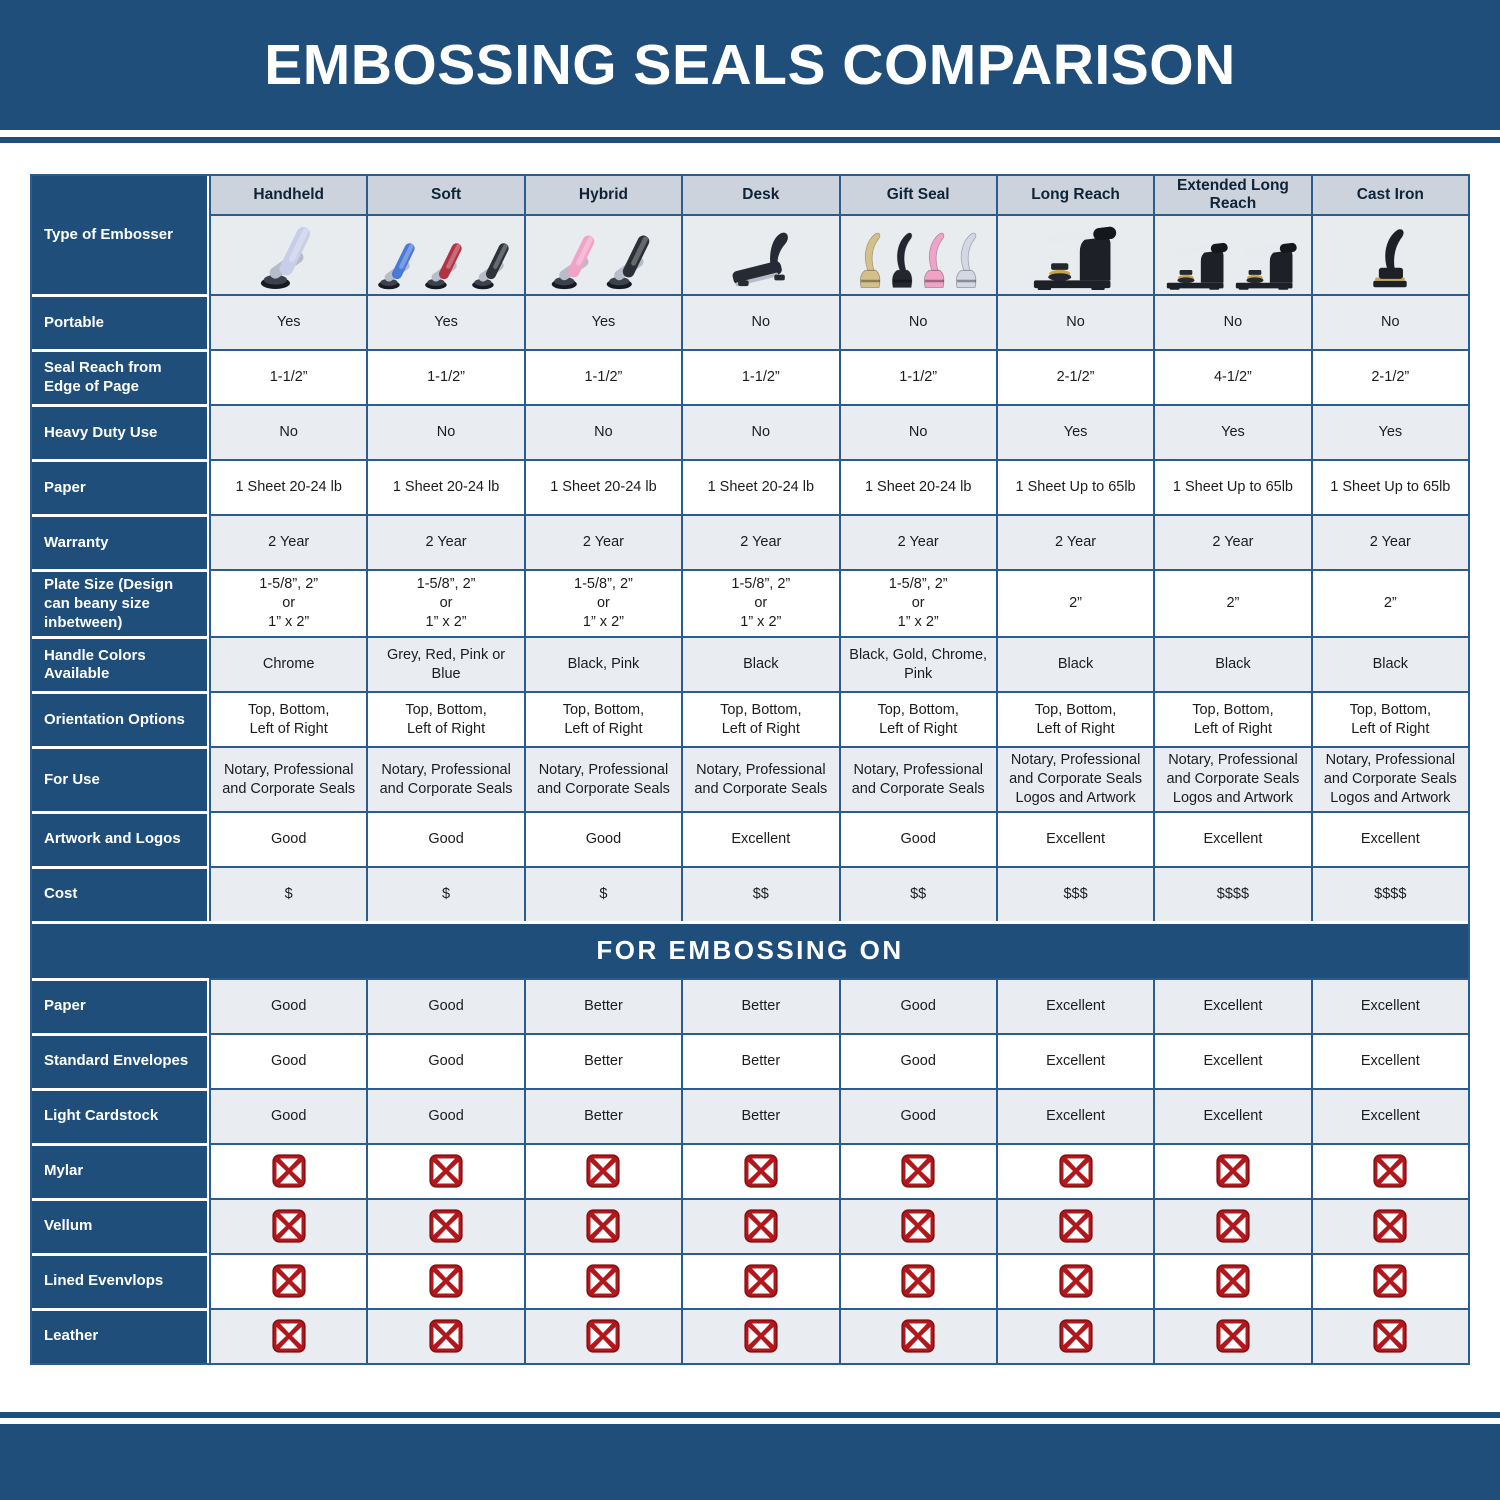  Describe the element at coordinates (760, 1060) in the screenshot. I see `table-cell: Better` at that location.